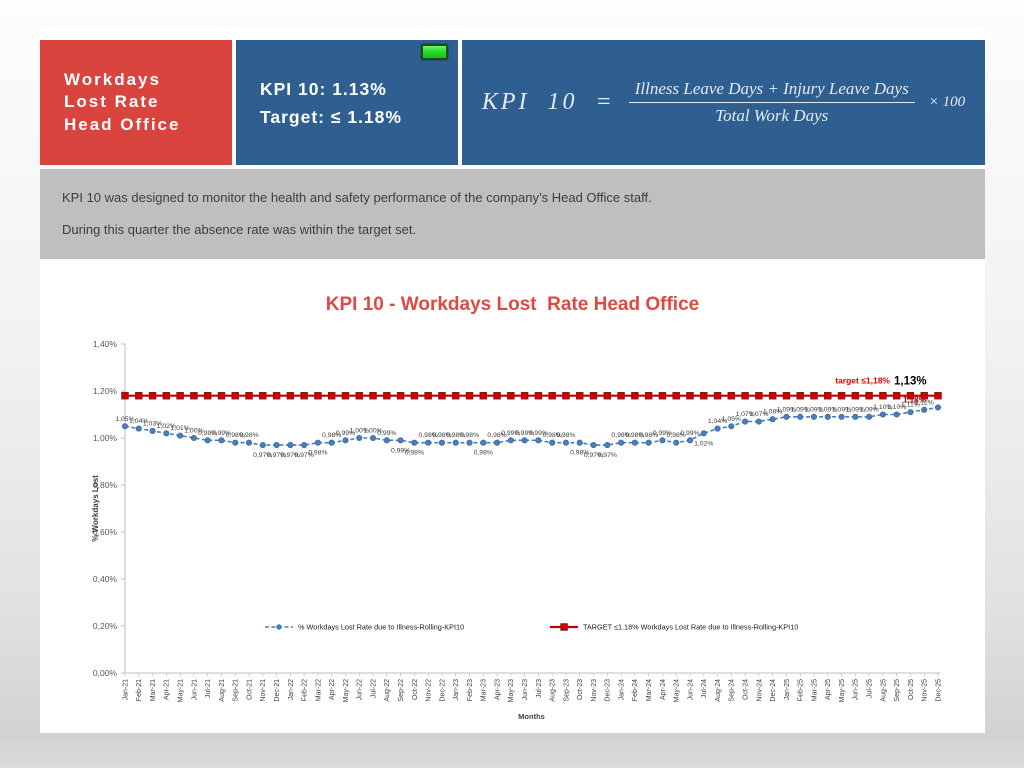 The width and height of the screenshot is (1024, 768). Describe the element at coordinates (470, 690) in the screenshot. I see `svg-text: Feb-23` at that location.